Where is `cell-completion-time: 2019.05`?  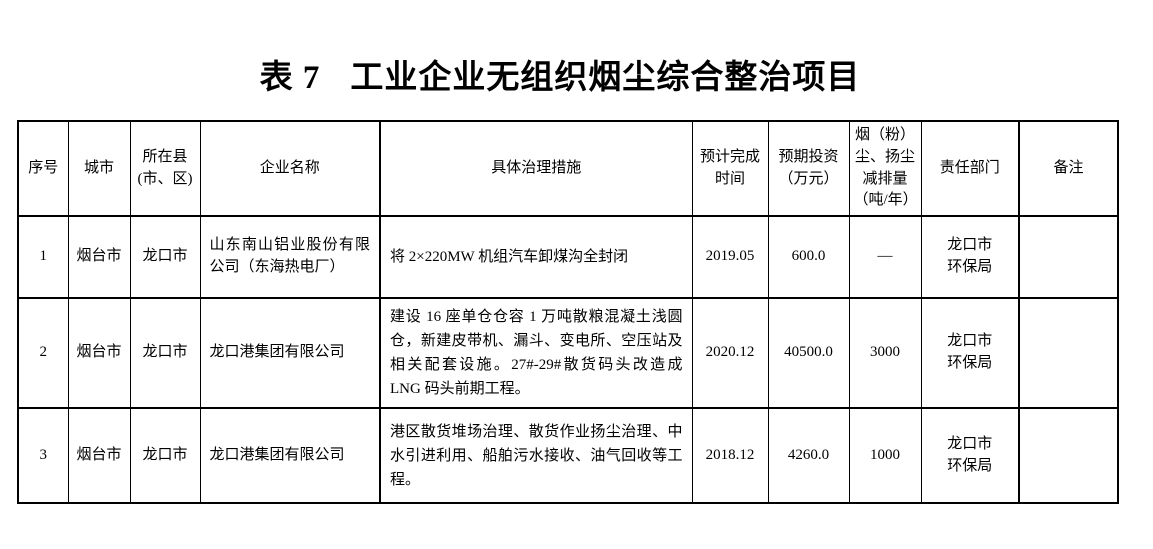
cell-completion-time: 2019.05 is located at coordinates (730, 257).